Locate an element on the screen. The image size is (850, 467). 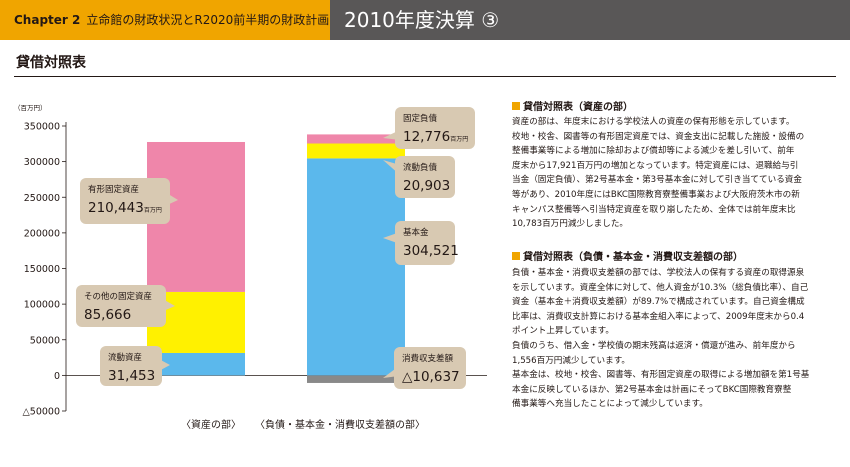
x-category-label: 〈負債・基本金・消費収支差額の部〉 is located at coordinates (340, 424).